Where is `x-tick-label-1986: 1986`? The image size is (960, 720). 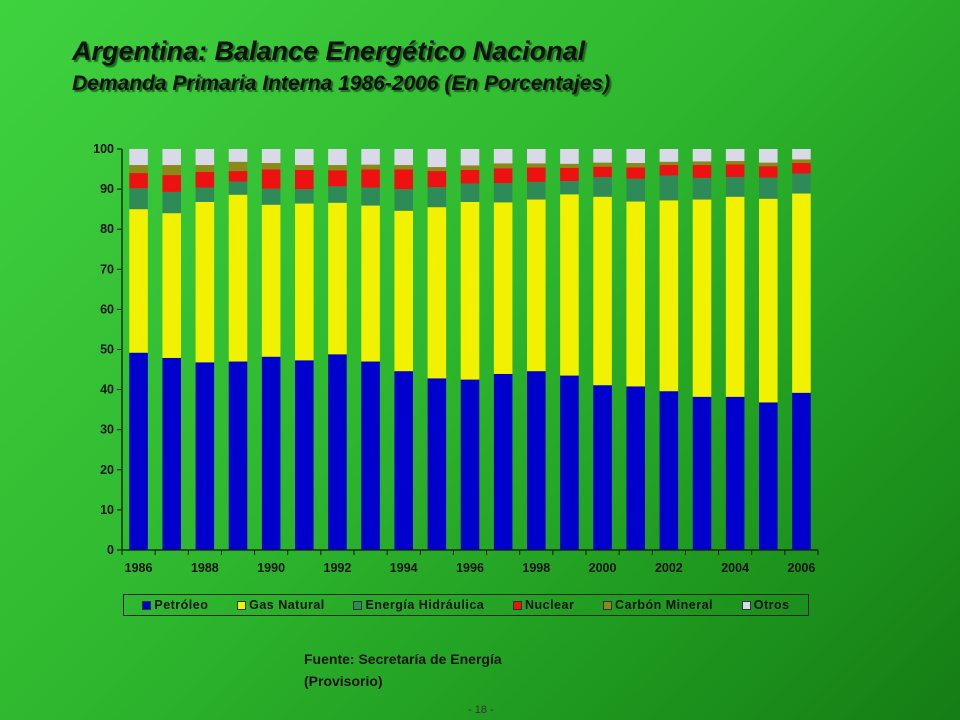
x-tick-label-1986: 1986 is located at coordinates (139, 568).